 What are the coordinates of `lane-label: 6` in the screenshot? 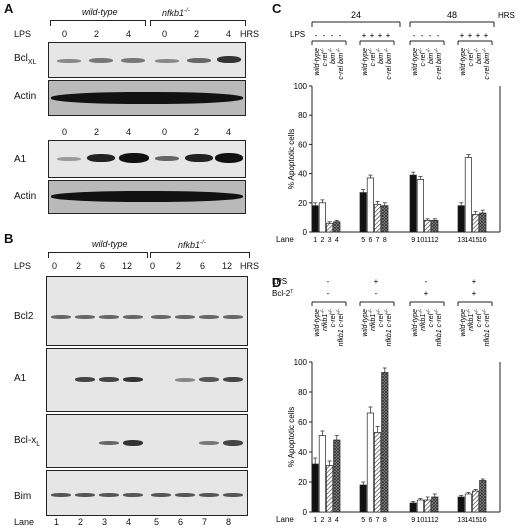 It's located at (181, 522).